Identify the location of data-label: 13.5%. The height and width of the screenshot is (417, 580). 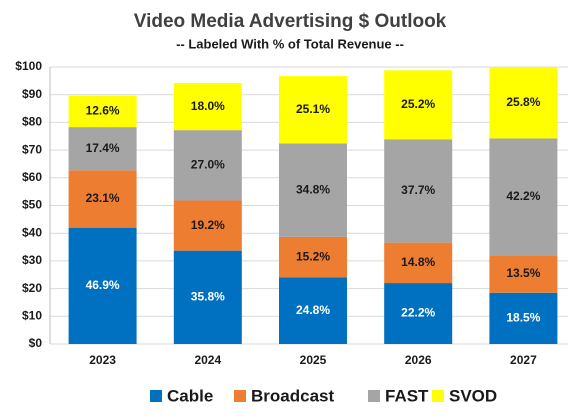
(523, 273).